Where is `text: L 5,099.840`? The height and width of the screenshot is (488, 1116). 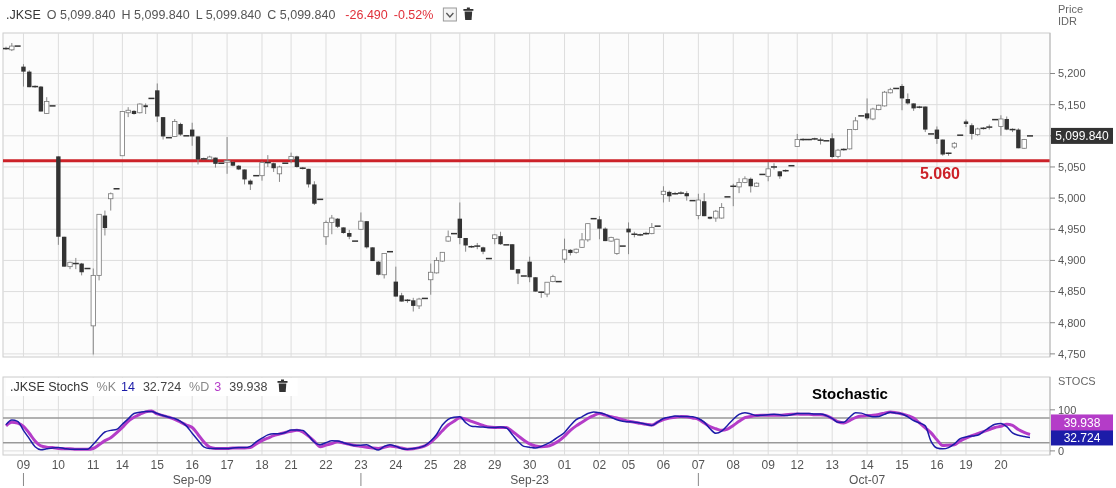
text: L 5,099.840 is located at coordinates (228, 15).